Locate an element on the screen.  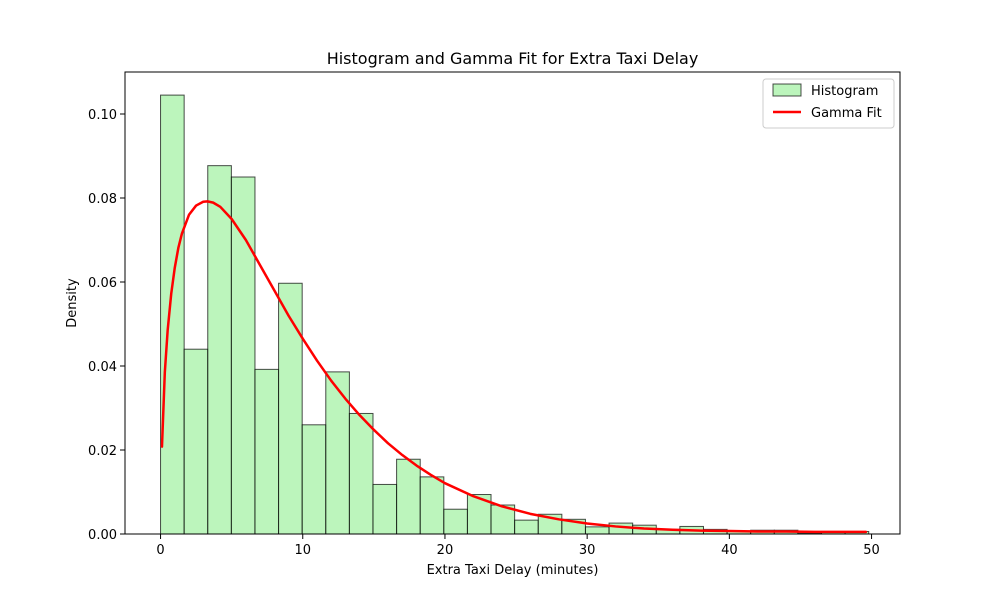
y-tick-label: 0.02 is located at coordinates (102, 451).